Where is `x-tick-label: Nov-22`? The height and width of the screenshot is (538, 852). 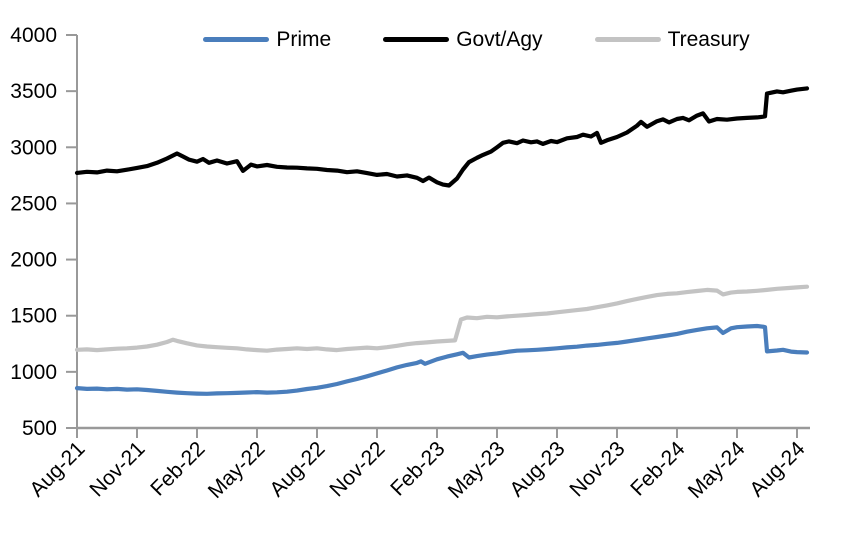 x-tick-label: Nov-22 is located at coordinates (357, 469).